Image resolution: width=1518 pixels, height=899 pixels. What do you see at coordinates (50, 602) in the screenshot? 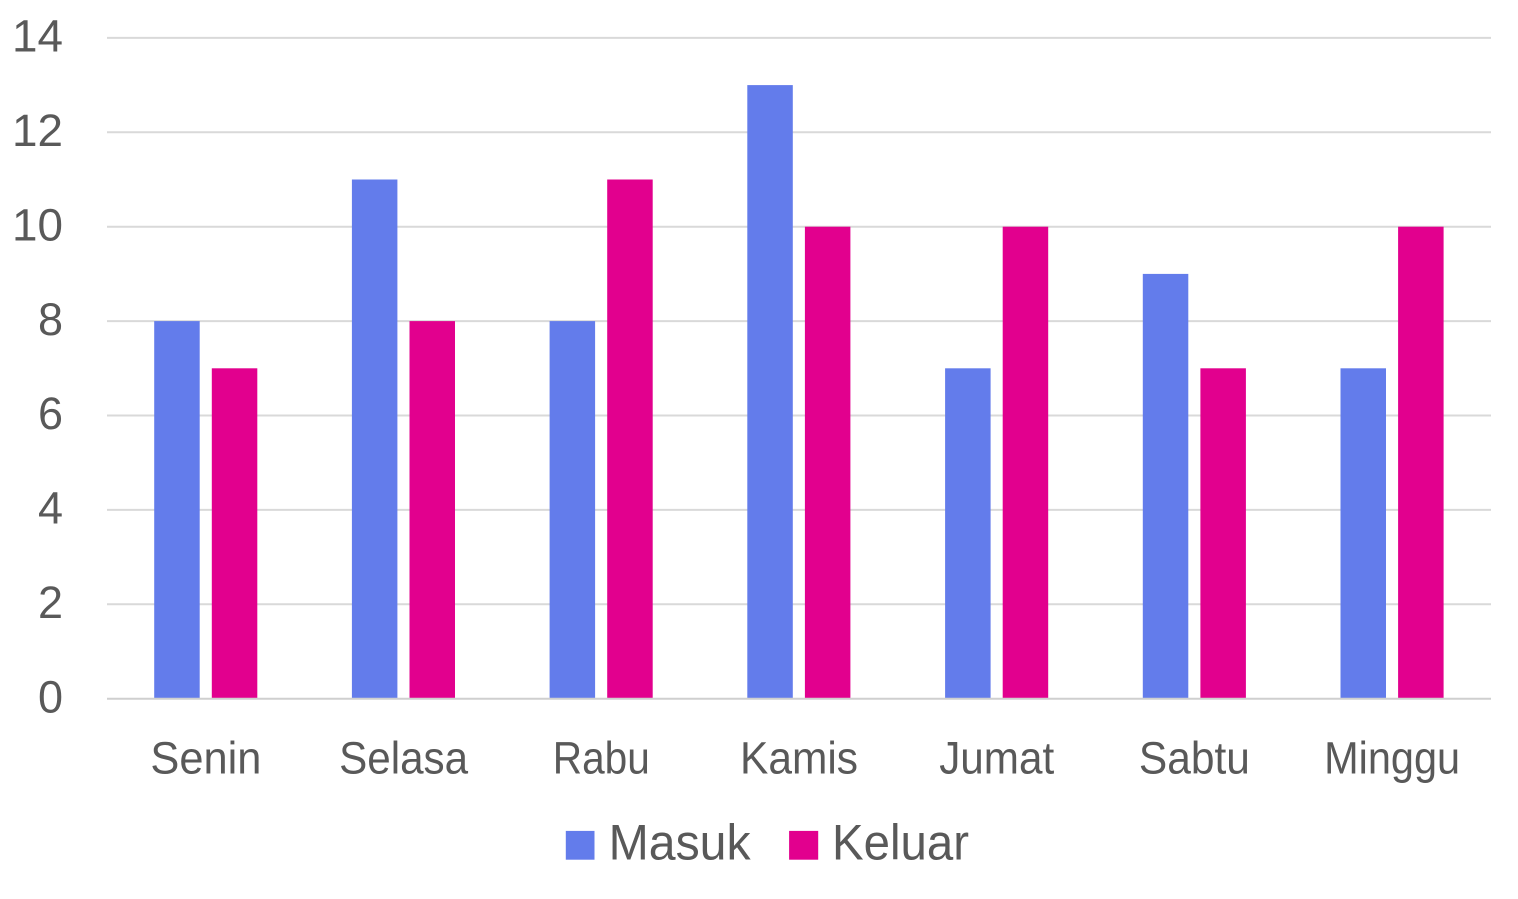
I see `svg-text: 2` at bounding box center [50, 602].